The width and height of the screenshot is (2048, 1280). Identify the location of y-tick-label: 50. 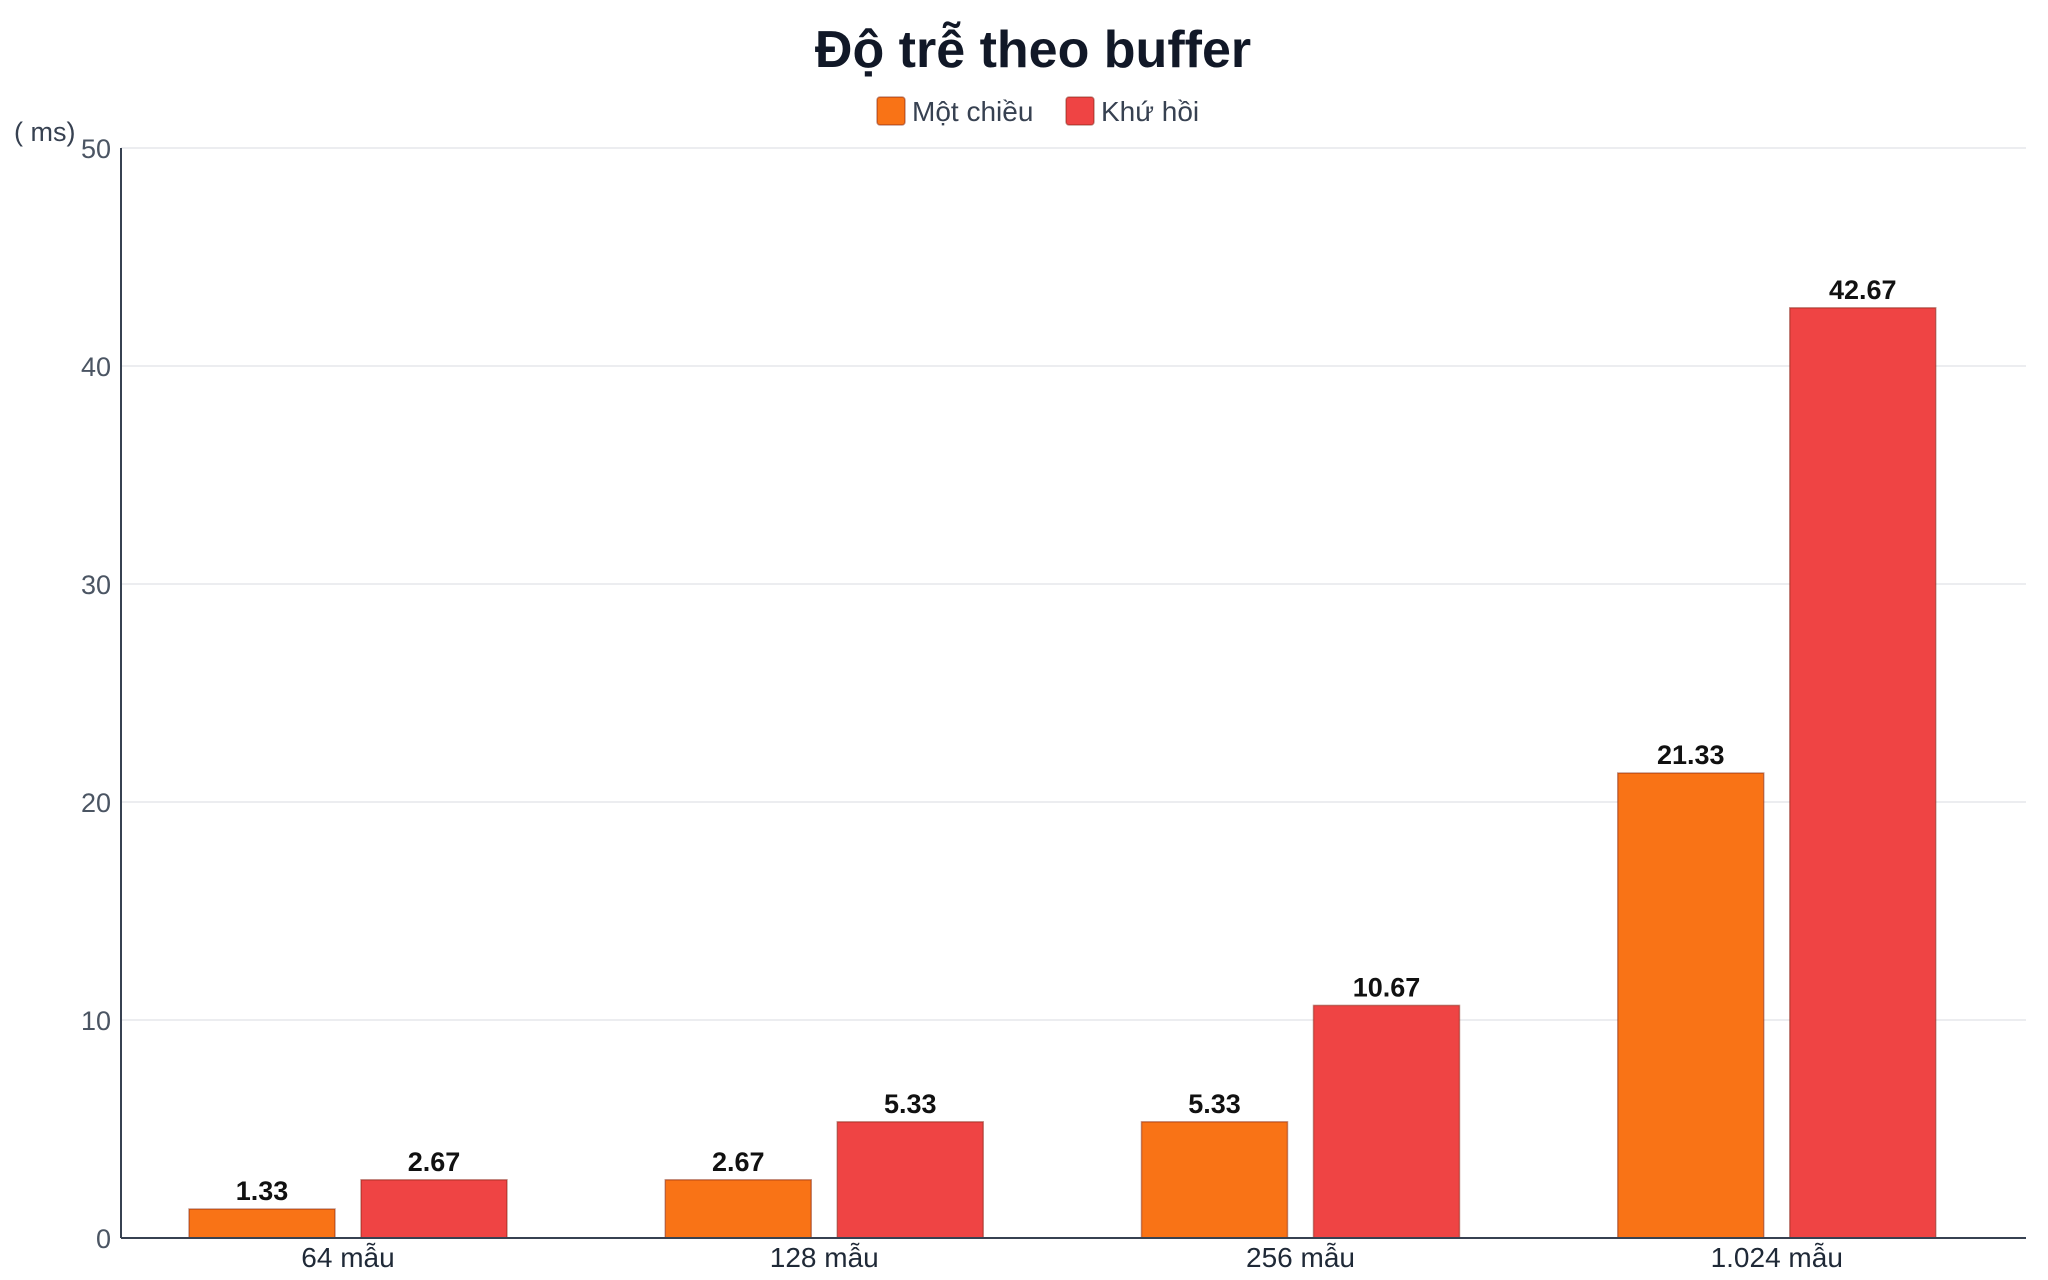
(96, 149).